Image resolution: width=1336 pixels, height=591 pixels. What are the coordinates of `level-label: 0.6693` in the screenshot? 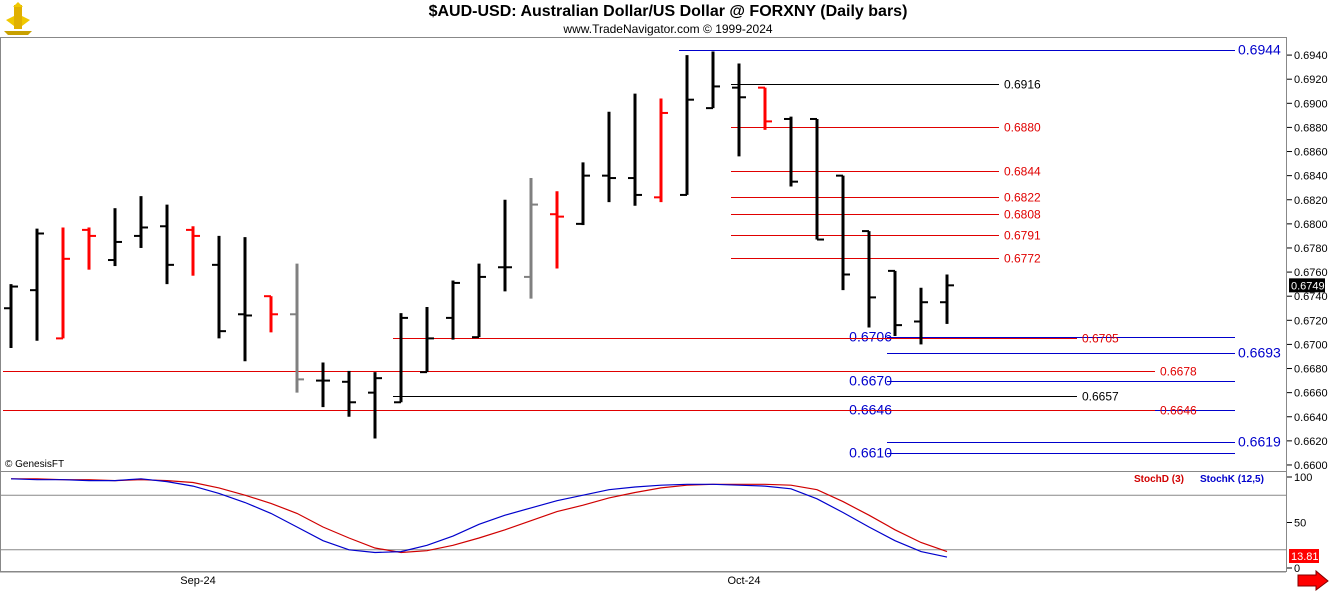 It's located at (1259, 353).